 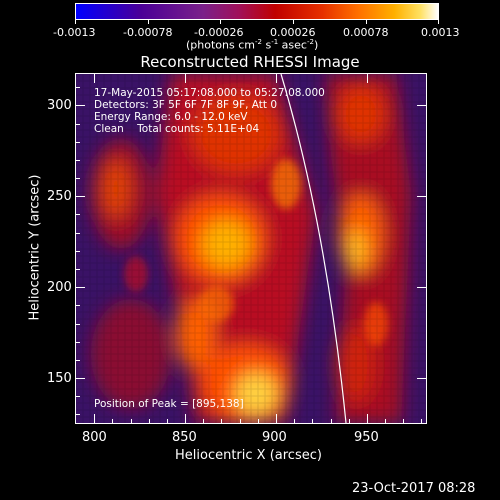 What do you see at coordinates (219, 32) in the screenshot?
I see `colorbar-tick-label: -0.00026` at bounding box center [219, 32].